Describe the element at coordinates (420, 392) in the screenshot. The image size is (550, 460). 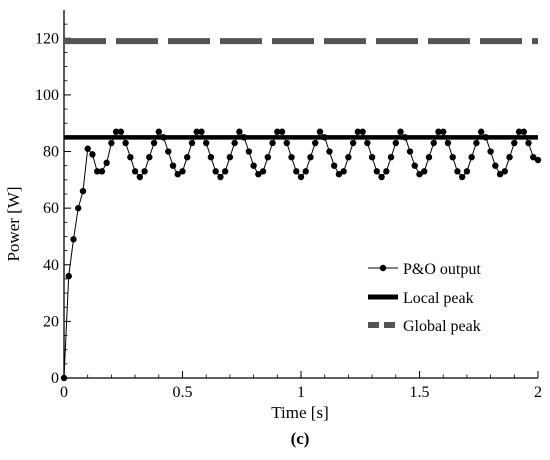
I see `x-tick-label: 1.5` at that location.